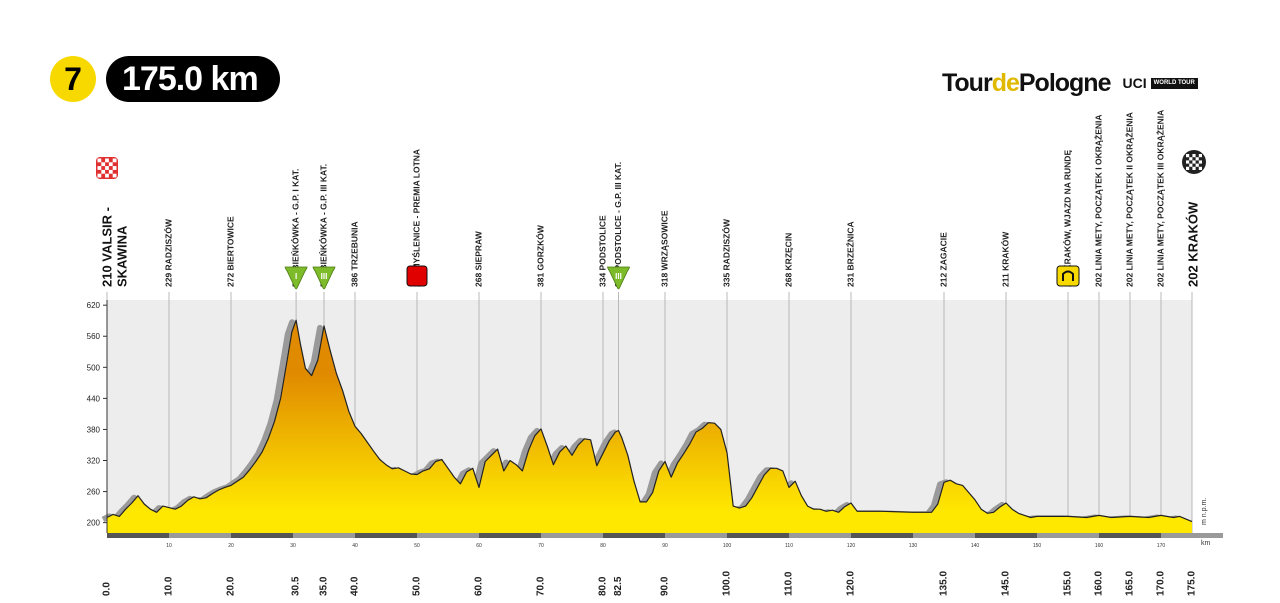 This screenshot has width=1280, height=603. I want to click on y-tick-label: 380, so click(94, 429).